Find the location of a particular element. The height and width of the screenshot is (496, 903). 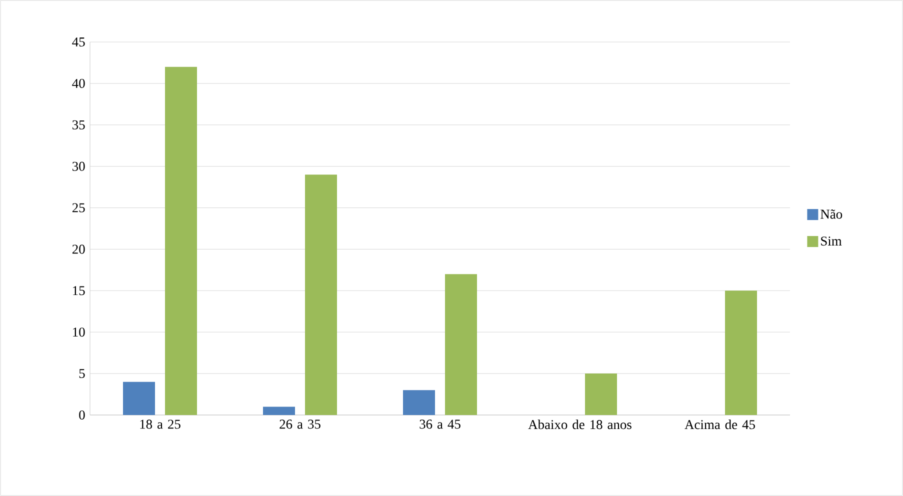

y-tick-label: 45 is located at coordinates (78, 42).